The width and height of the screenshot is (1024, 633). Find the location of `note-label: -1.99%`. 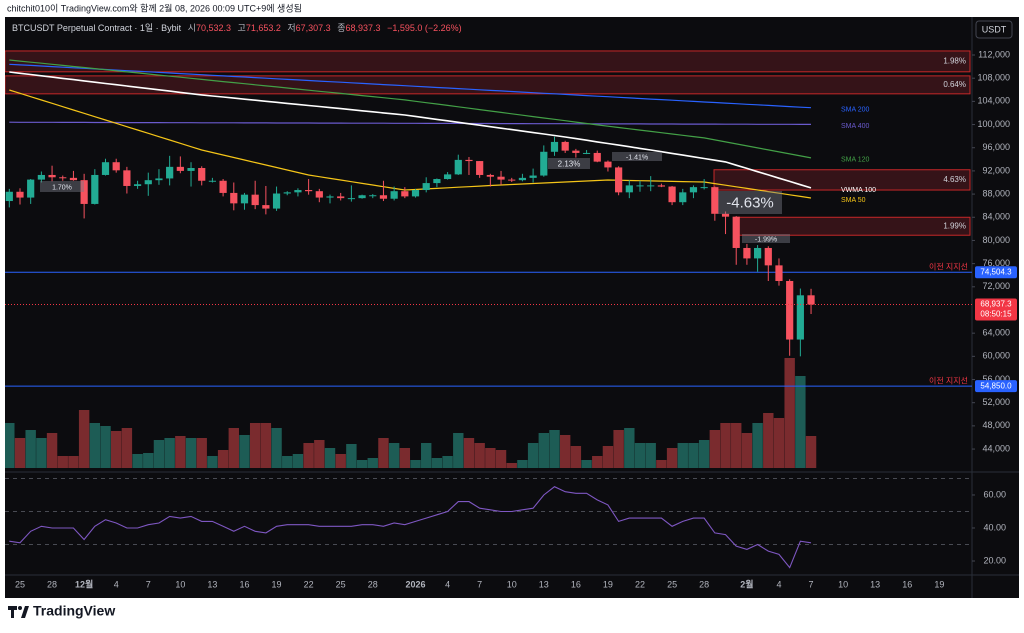

note-label: -1.99% is located at coordinates (766, 239).